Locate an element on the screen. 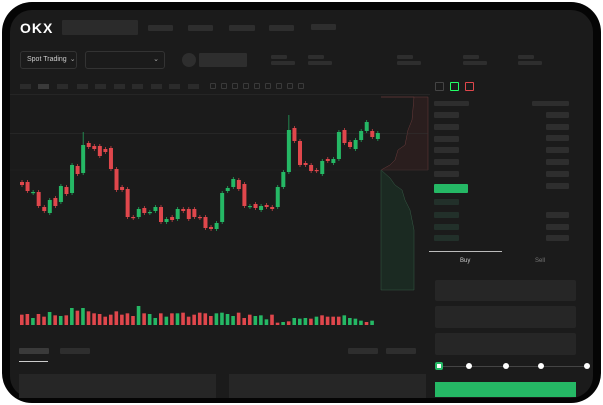  pair-dropdown: ⌄ is located at coordinates (125, 60).